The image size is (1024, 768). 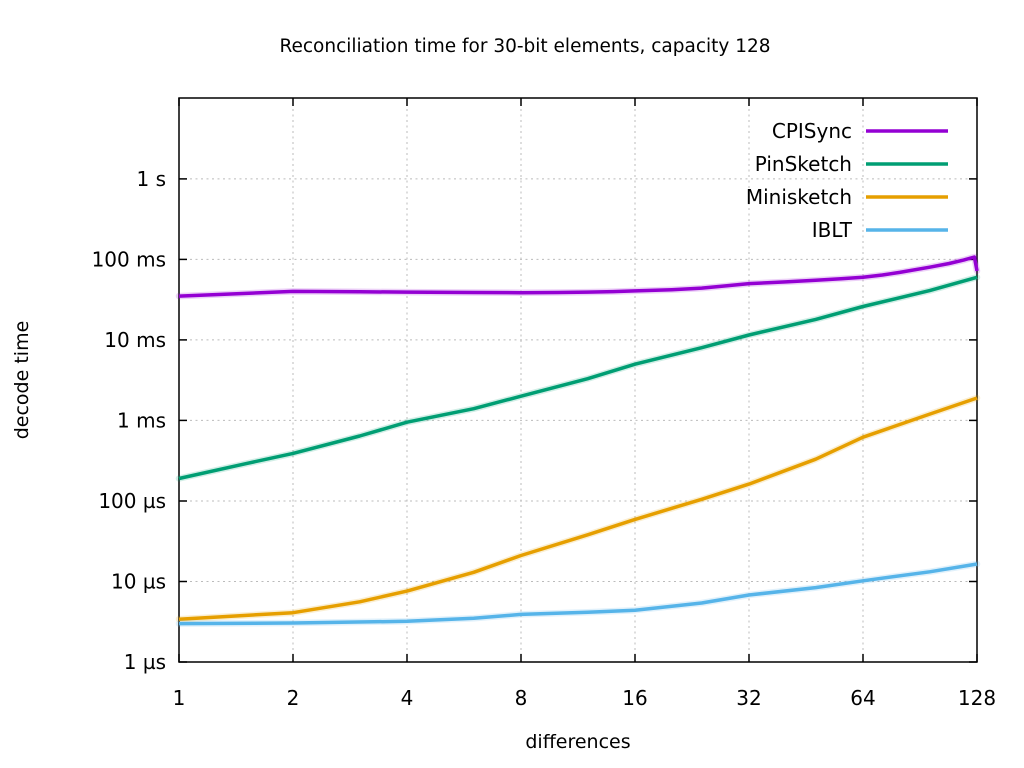 I want to click on y-tick-label: 100 ms, so click(x=129, y=259).